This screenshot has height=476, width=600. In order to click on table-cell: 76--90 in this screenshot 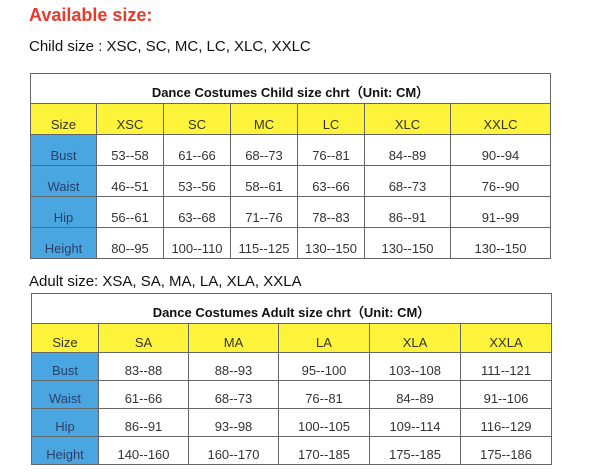, I will do `click(500, 181)`.